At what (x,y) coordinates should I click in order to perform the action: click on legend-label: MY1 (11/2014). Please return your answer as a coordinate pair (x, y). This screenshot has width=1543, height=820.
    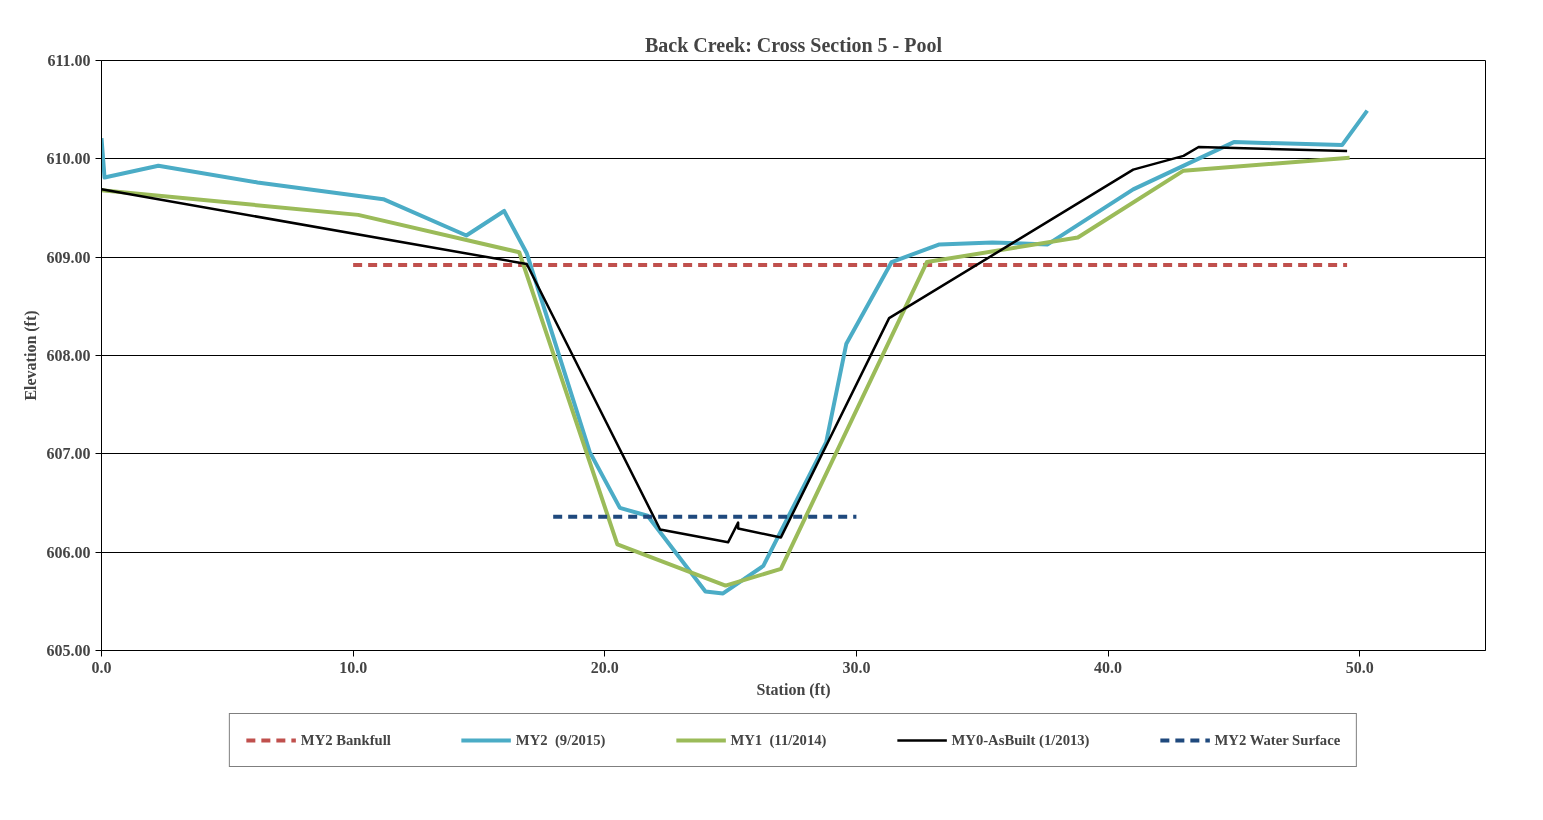
    Looking at the image, I should click on (778, 740).